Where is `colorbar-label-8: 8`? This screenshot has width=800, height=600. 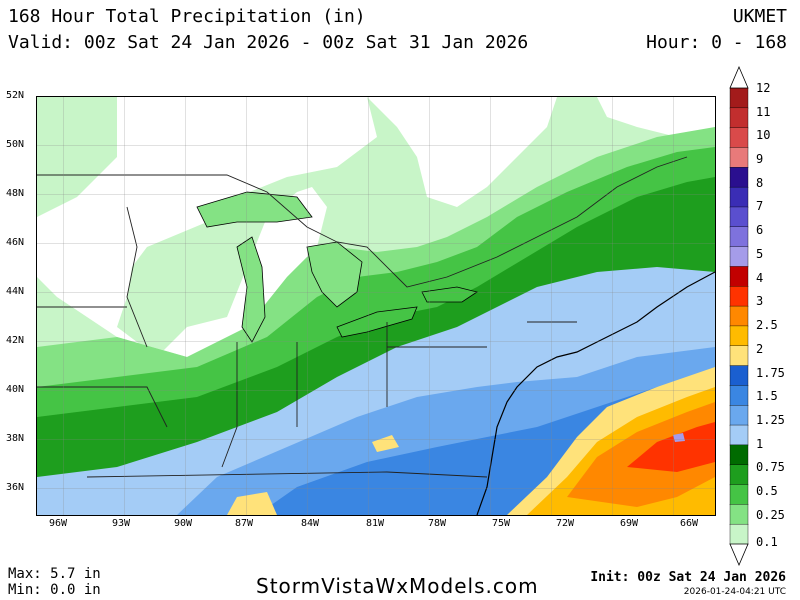 colorbar-label-8: 8 is located at coordinates (760, 183).